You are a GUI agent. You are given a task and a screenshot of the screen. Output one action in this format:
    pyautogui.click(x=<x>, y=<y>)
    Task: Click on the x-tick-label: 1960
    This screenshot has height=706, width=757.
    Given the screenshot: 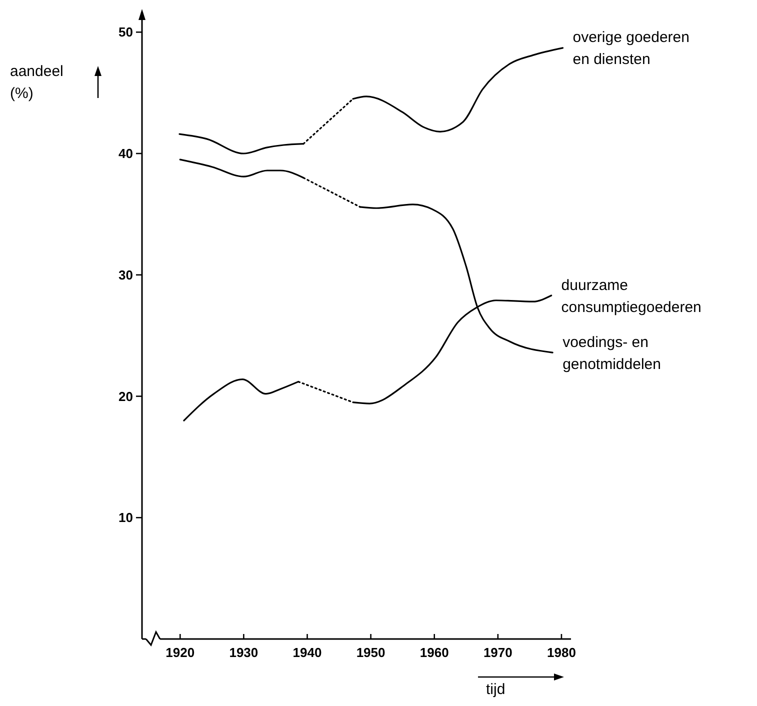 What is the action you would take?
    pyautogui.click(x=434, y=652)
    